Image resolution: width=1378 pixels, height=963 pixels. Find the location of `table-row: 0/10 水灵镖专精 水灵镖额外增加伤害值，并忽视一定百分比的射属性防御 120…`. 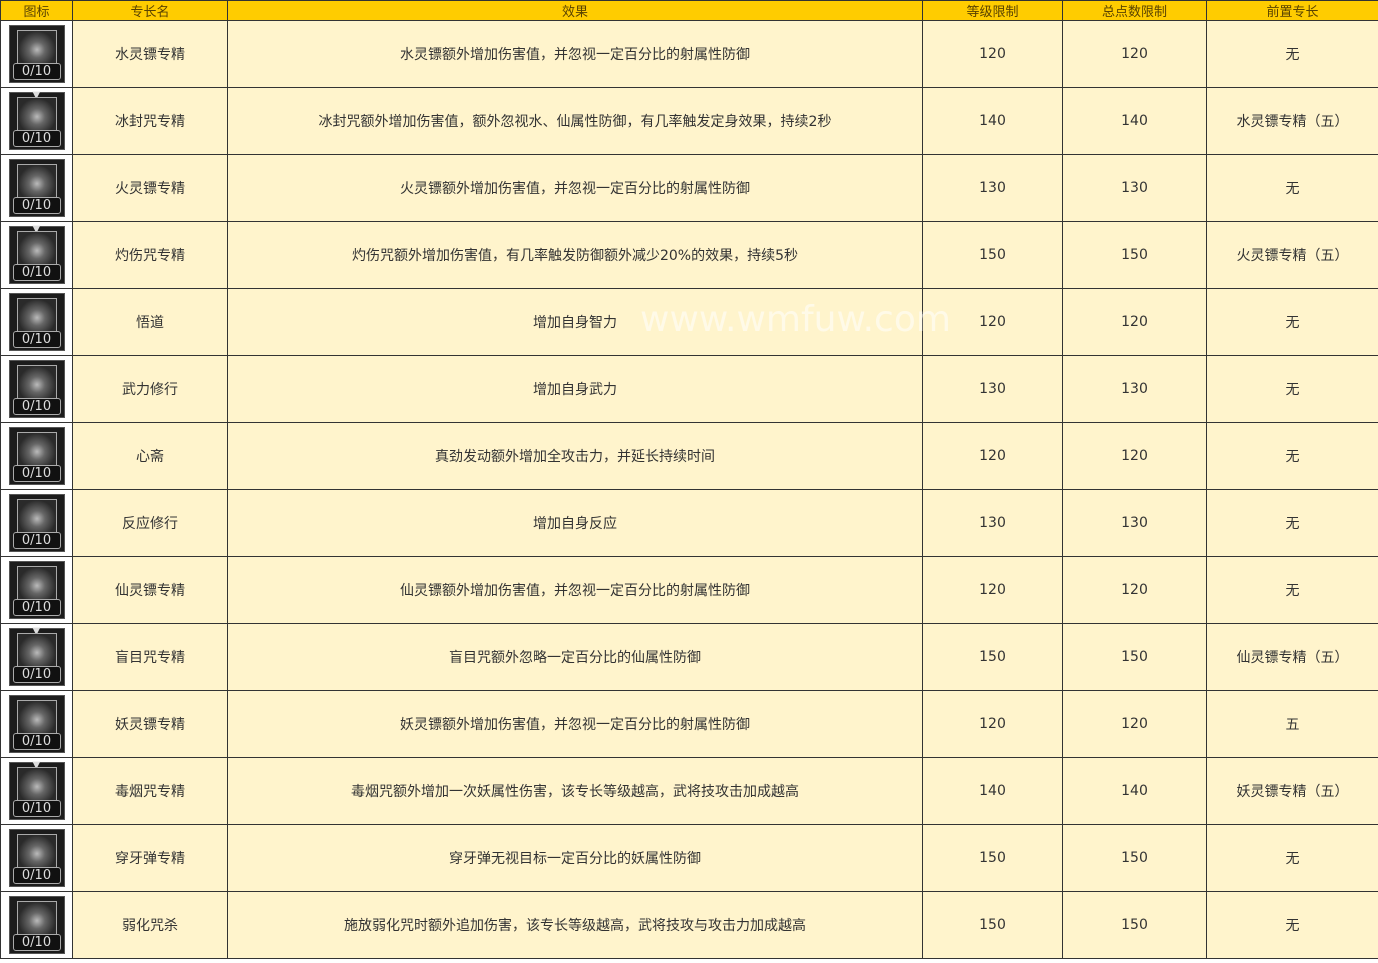

table-row: 0/10 水灵镖专精 水灵镖额外增加伤害值，并忽视一定百分比的射属性防御 120… is located at coordinates (689, 54).